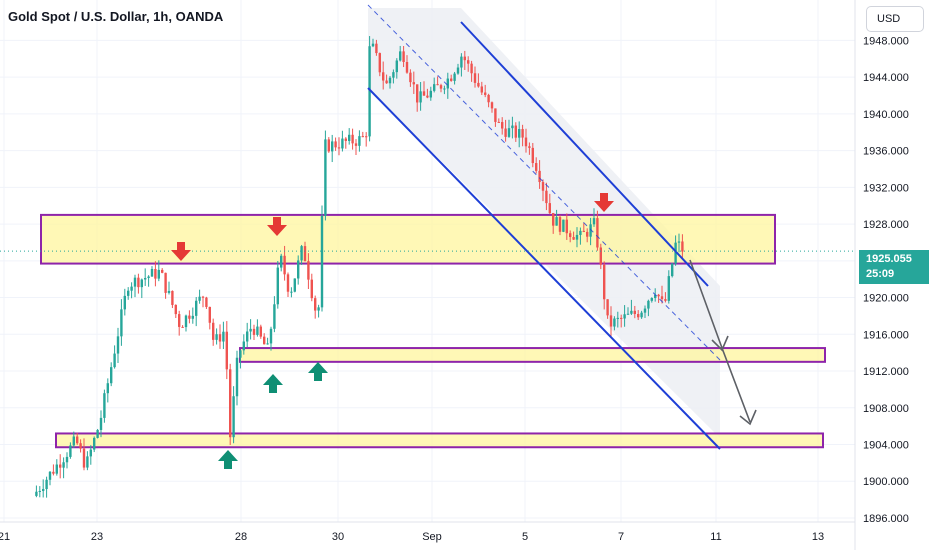 This screenshot has height=550, width=932. What do you see at coordinates (886, 188) in the screenshot?
I see `y-tick-label: 1932.000` at bounding box center [886, 188].